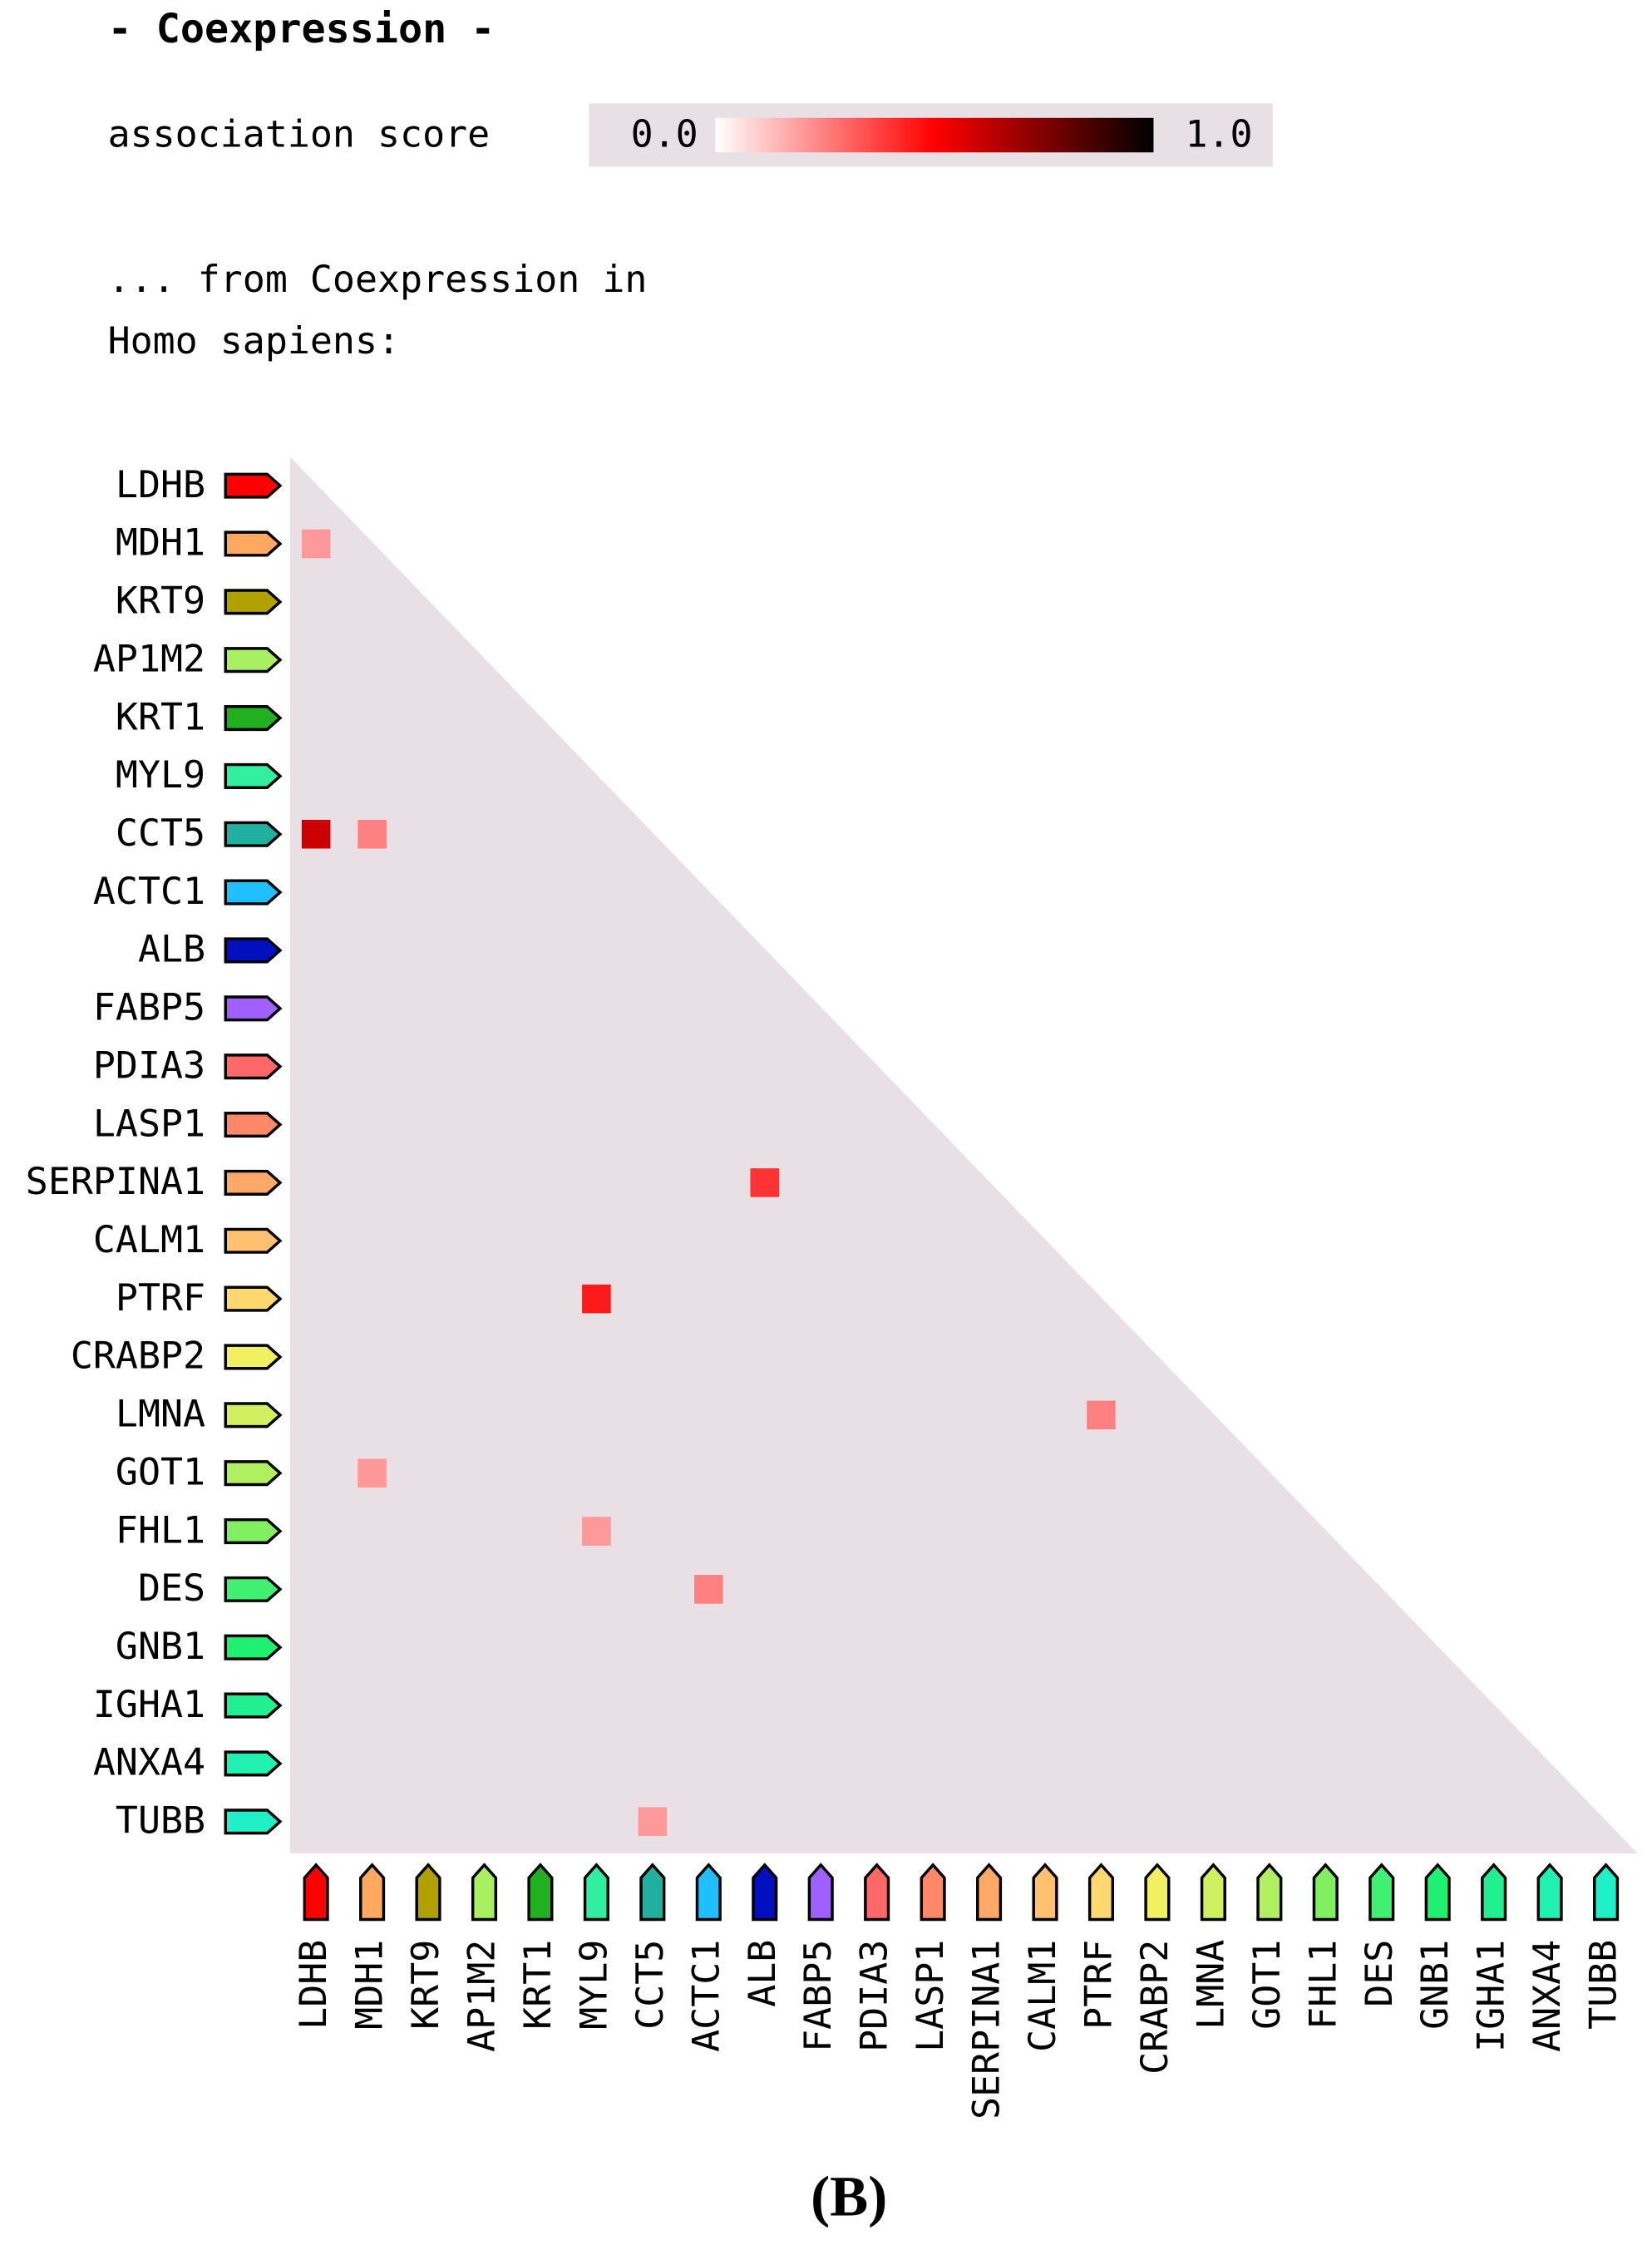 The image size is (1652, 2250). Describe the element at coordinates (1267, 1985) in the screenshot. I see `col-label: GOT1` at that location.